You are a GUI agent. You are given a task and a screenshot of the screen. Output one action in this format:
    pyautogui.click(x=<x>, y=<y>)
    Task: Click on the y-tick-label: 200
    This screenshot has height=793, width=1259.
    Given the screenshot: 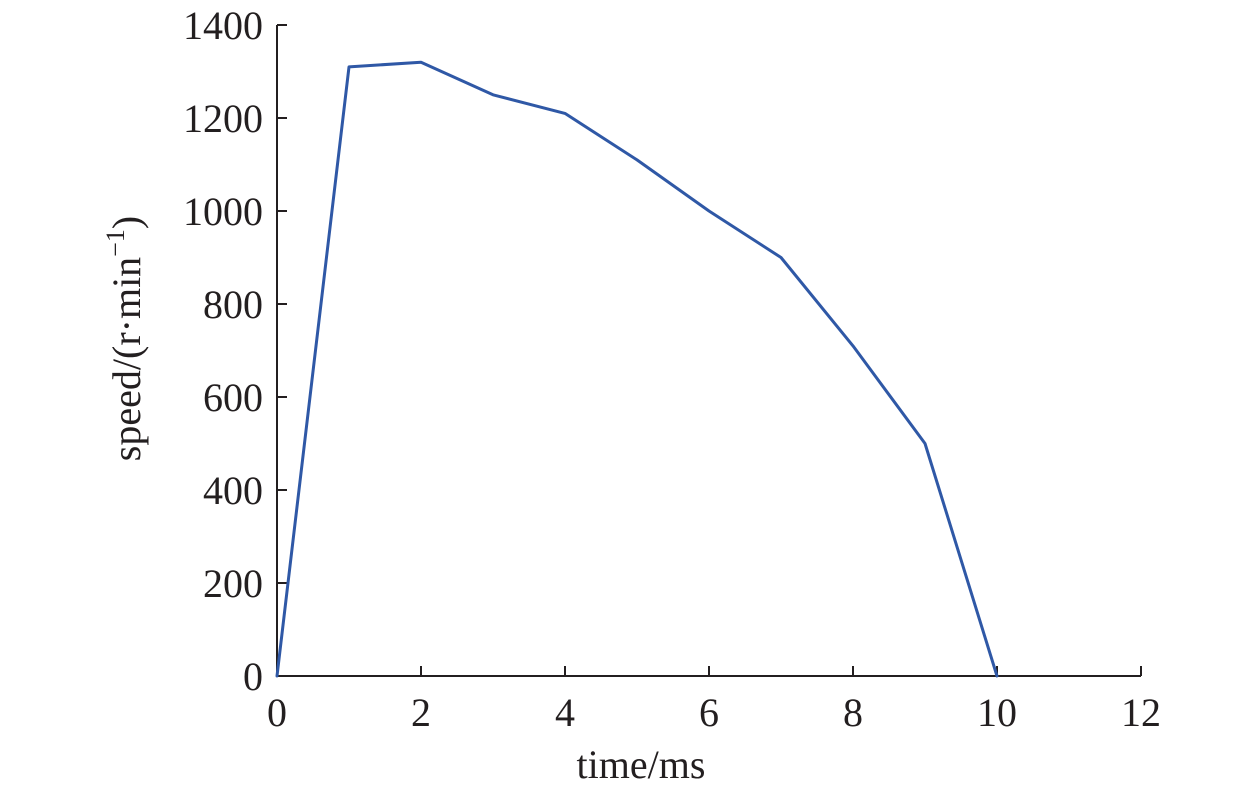 What is the action you would take?
    pyautogui.click(x=233, y=583)
    